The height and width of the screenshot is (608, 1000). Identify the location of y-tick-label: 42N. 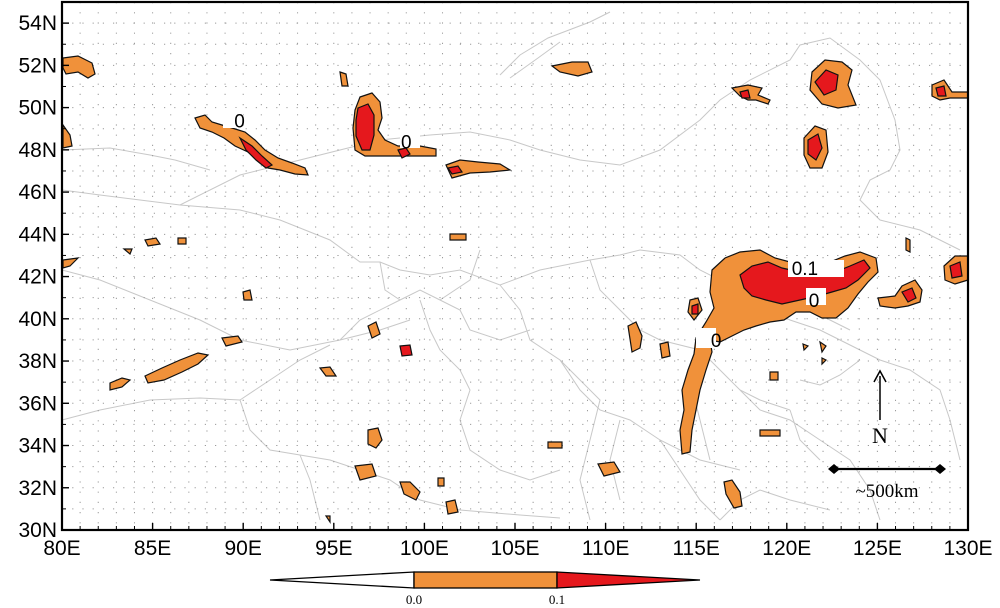
(37, 277).